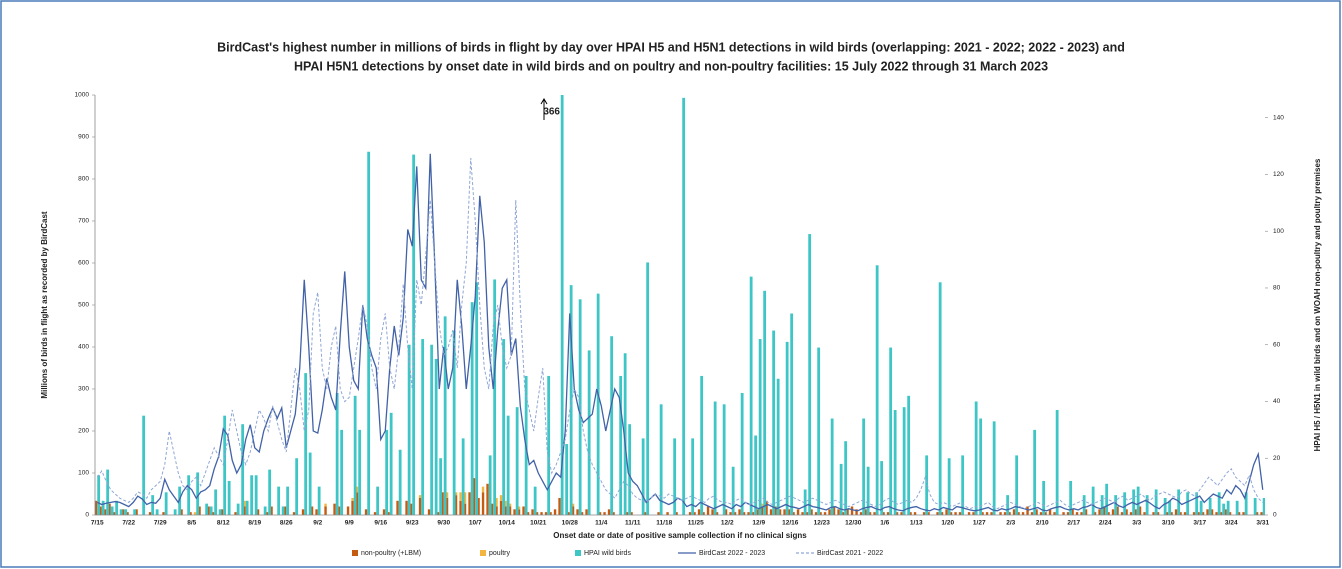 The height and width of the screenshot is (569, 1342). What do you see at coordinates (1136, 523) in the screenshot?
I see `x-tick-label: 3/3` at bounding box center [1136, 523].